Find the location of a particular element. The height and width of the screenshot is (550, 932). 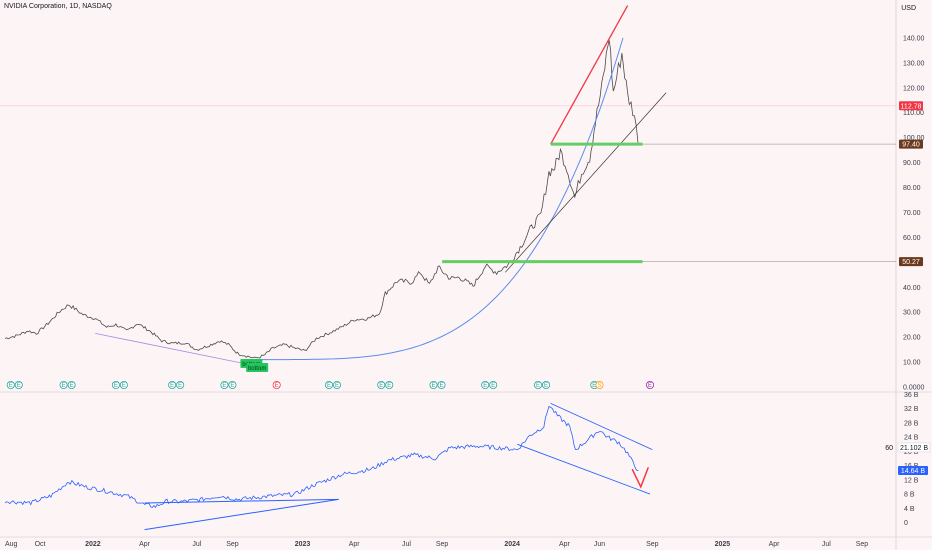

price-axis-tick: 60.00 is located at coordinates (912, 238).